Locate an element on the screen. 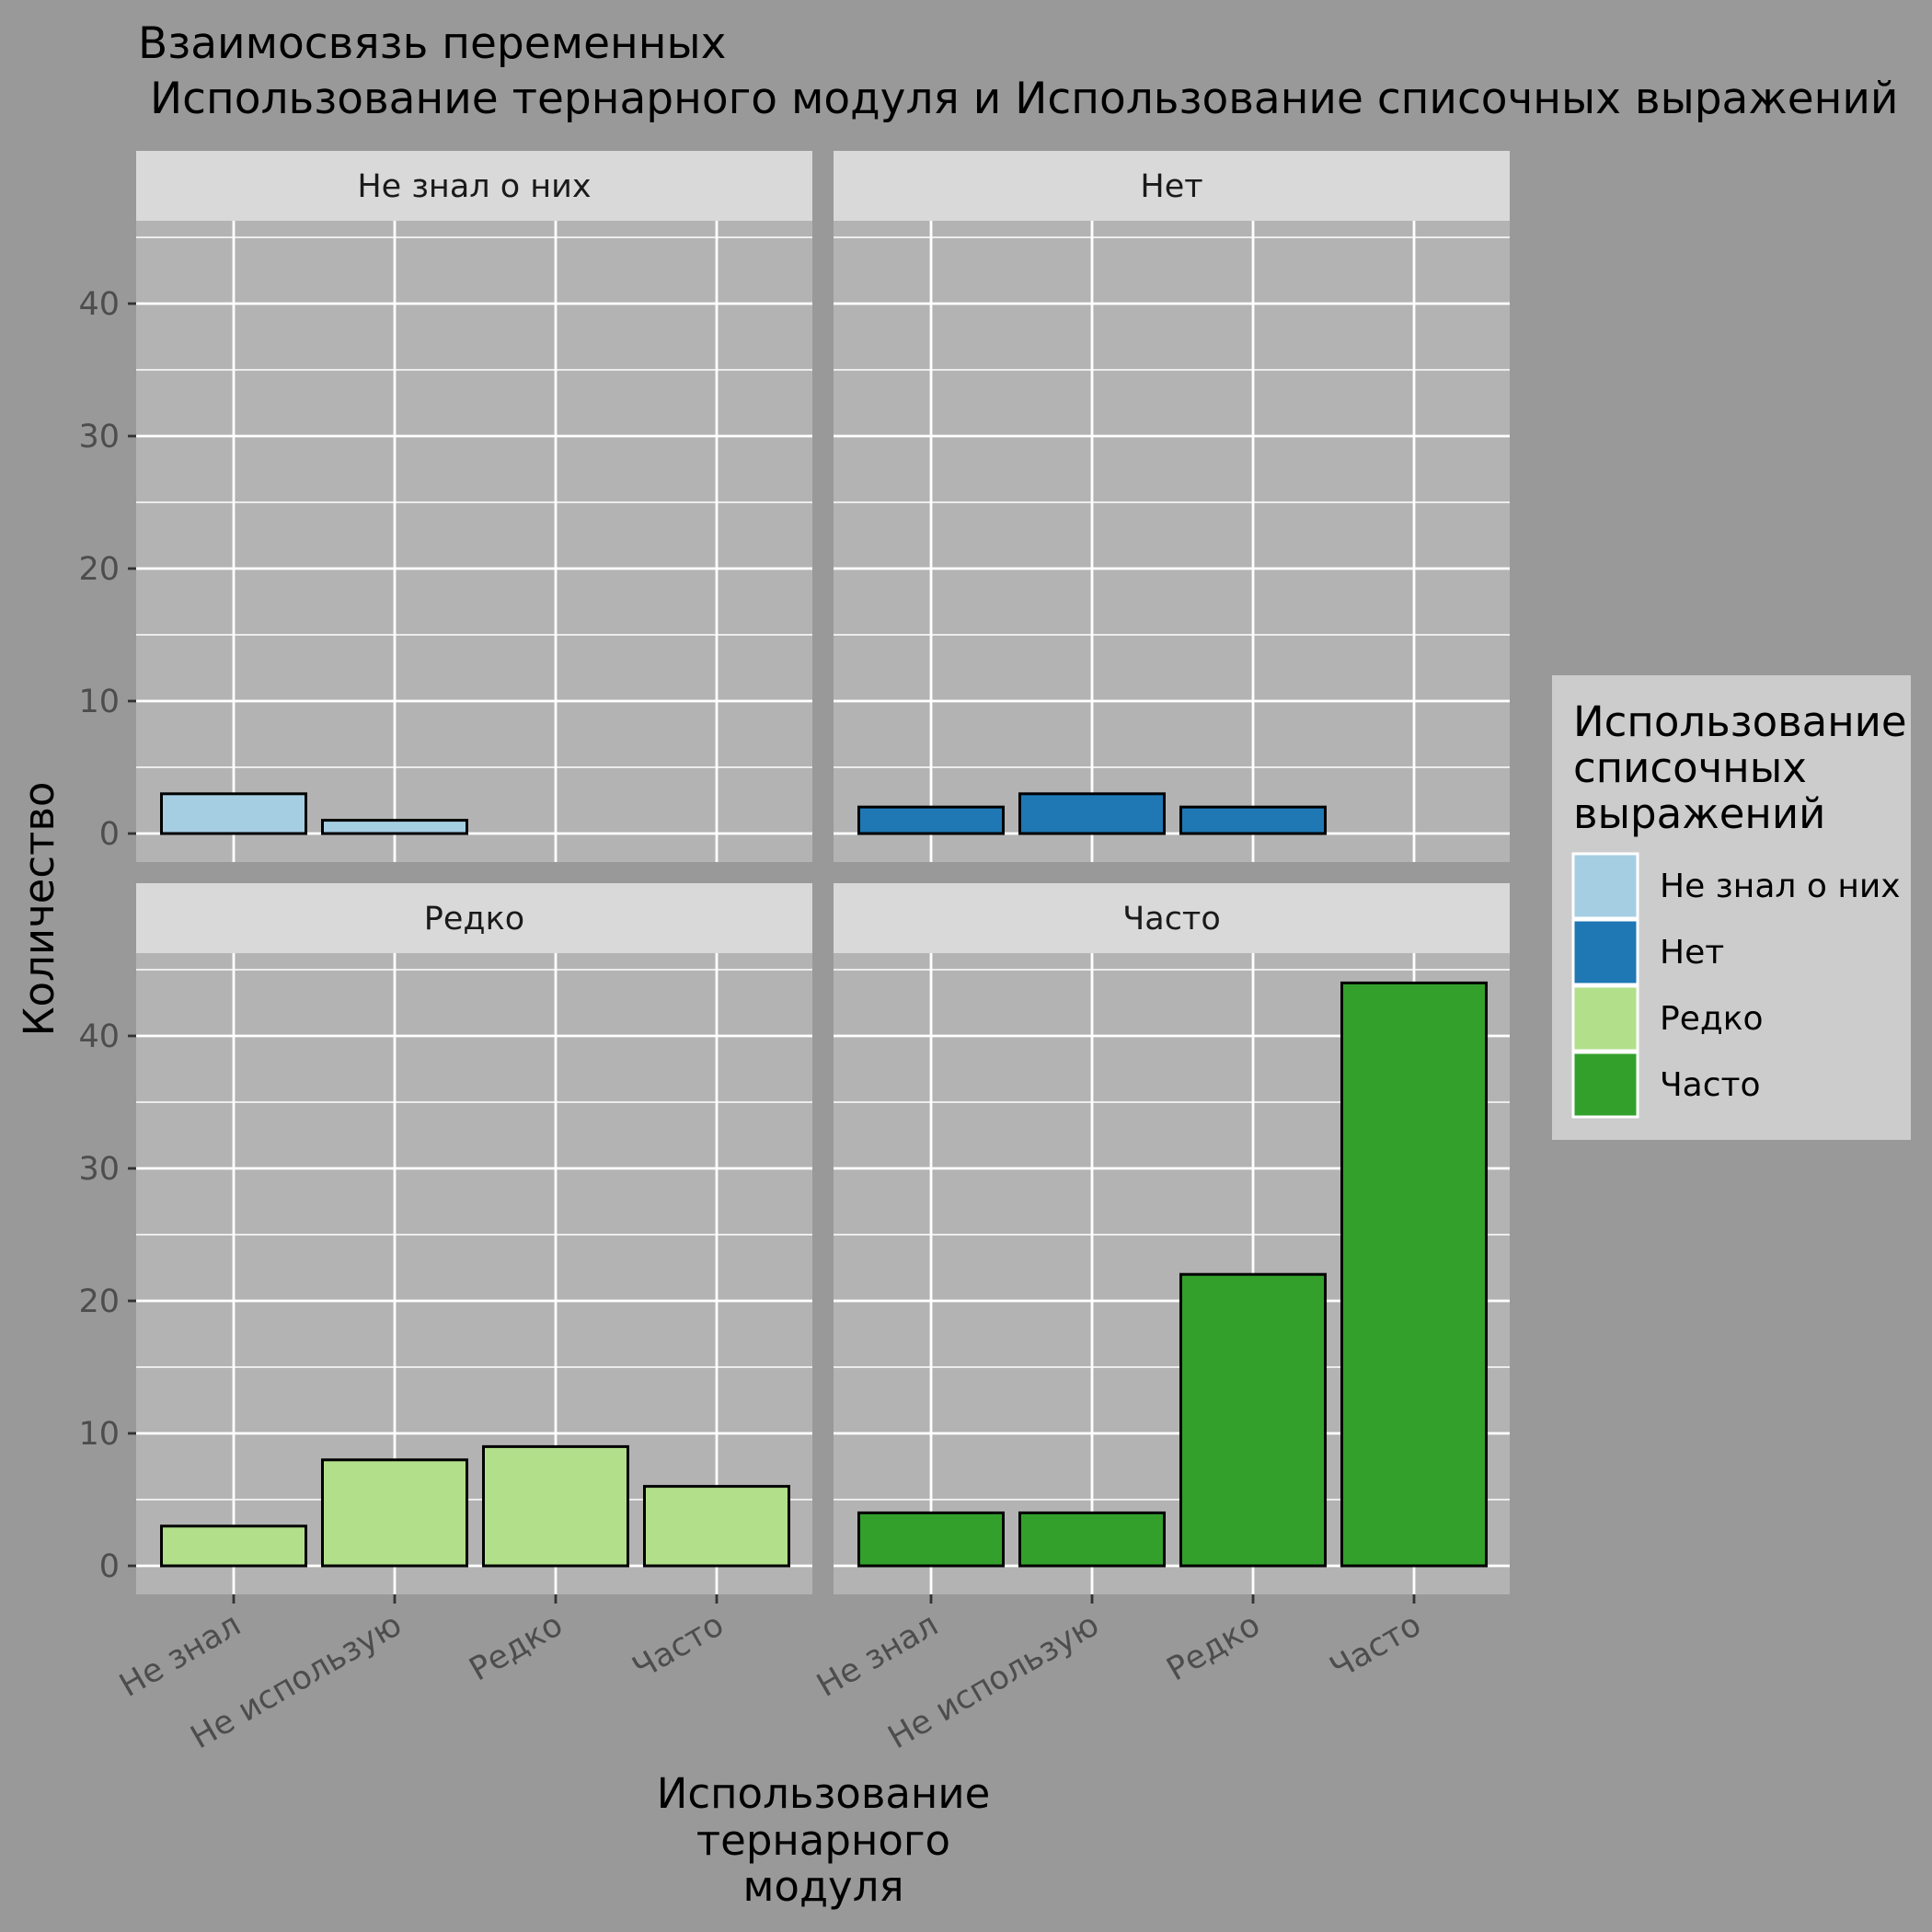 The height and width of the screenshot is (1932, 1932). legend-label: Не знал о них is located at coordinates (1780, 886).